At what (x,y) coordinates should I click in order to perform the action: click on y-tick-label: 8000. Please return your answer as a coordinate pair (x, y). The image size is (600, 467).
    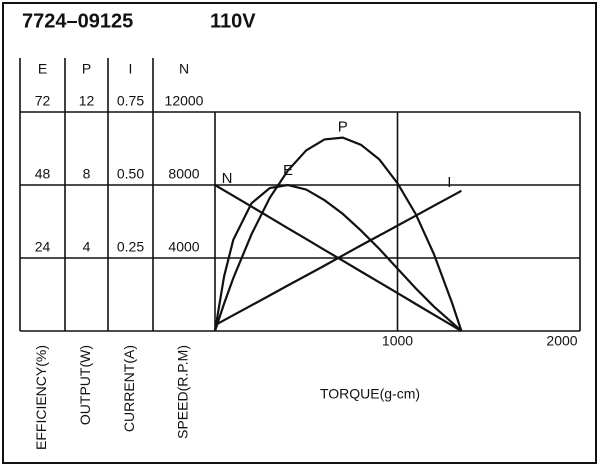
    Looking at the image, I should click on (183, 174).